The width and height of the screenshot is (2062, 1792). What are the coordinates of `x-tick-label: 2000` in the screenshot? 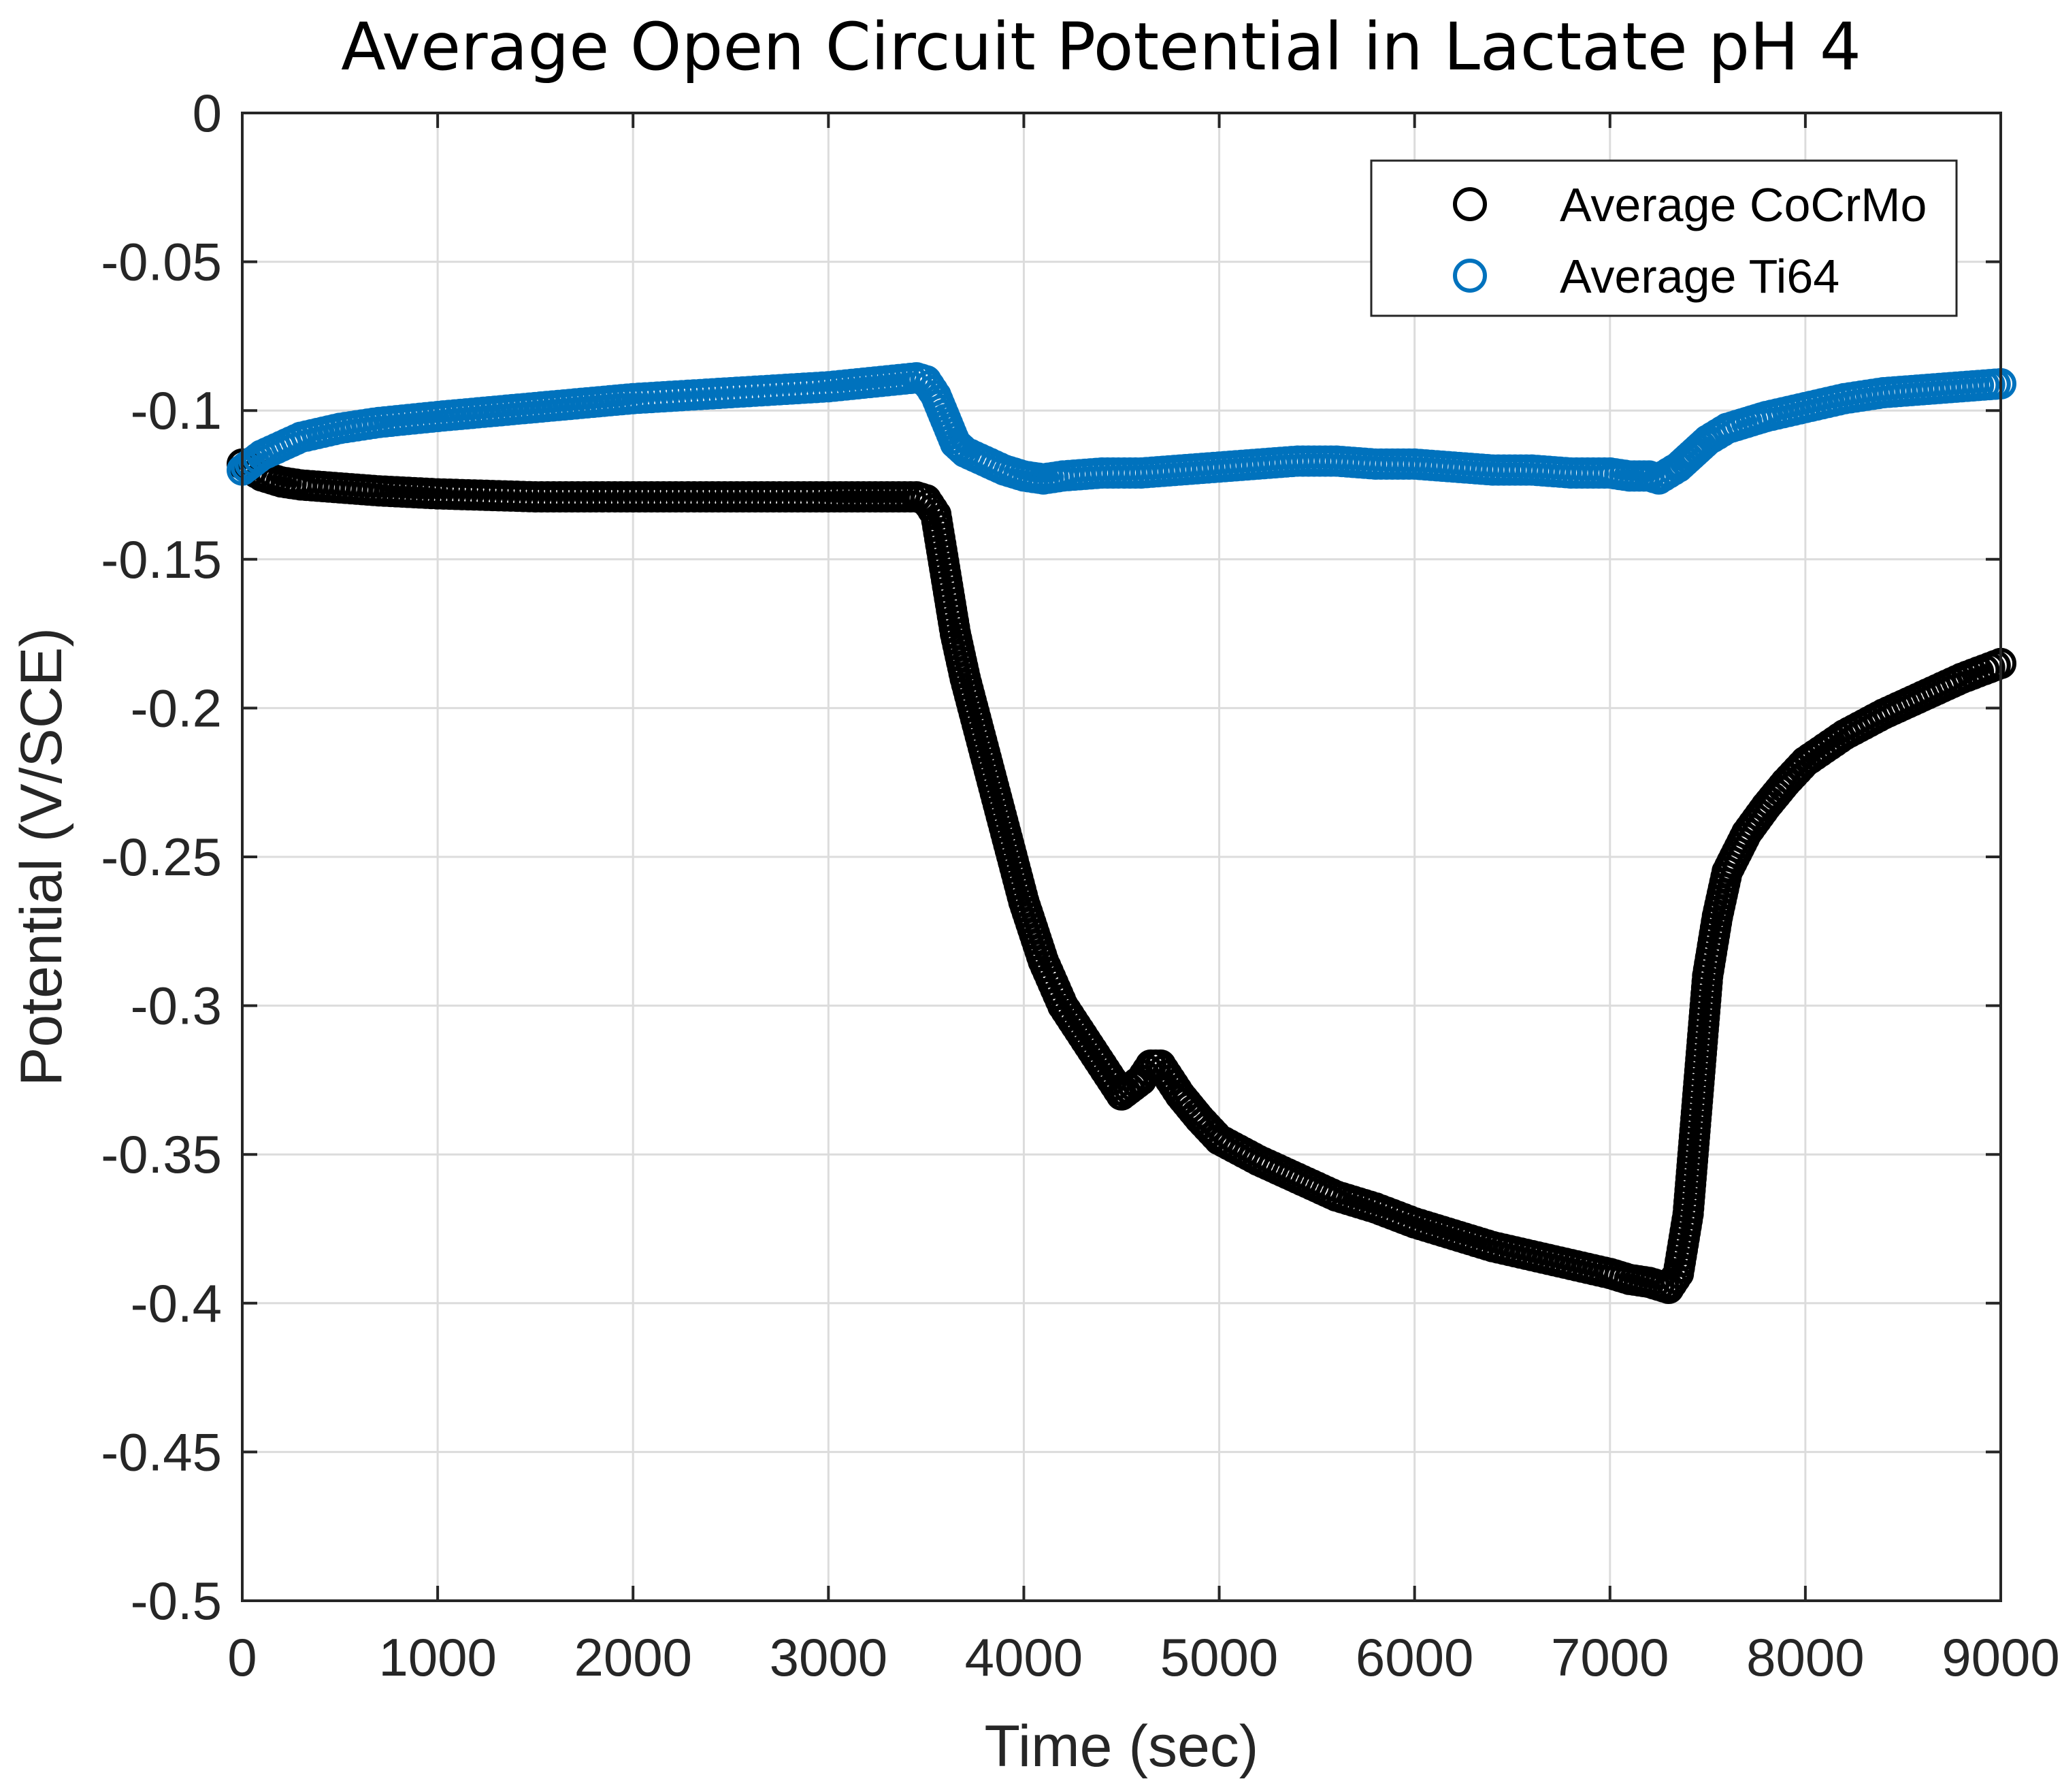 It's located at (633, 1657).